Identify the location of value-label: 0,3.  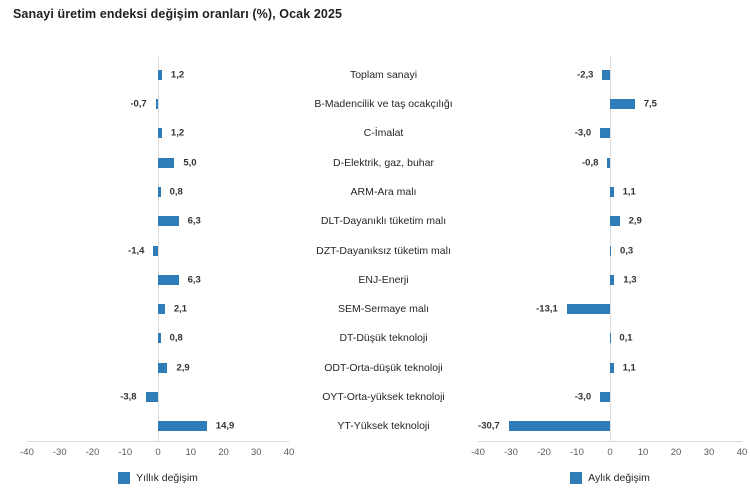
(626, 250).